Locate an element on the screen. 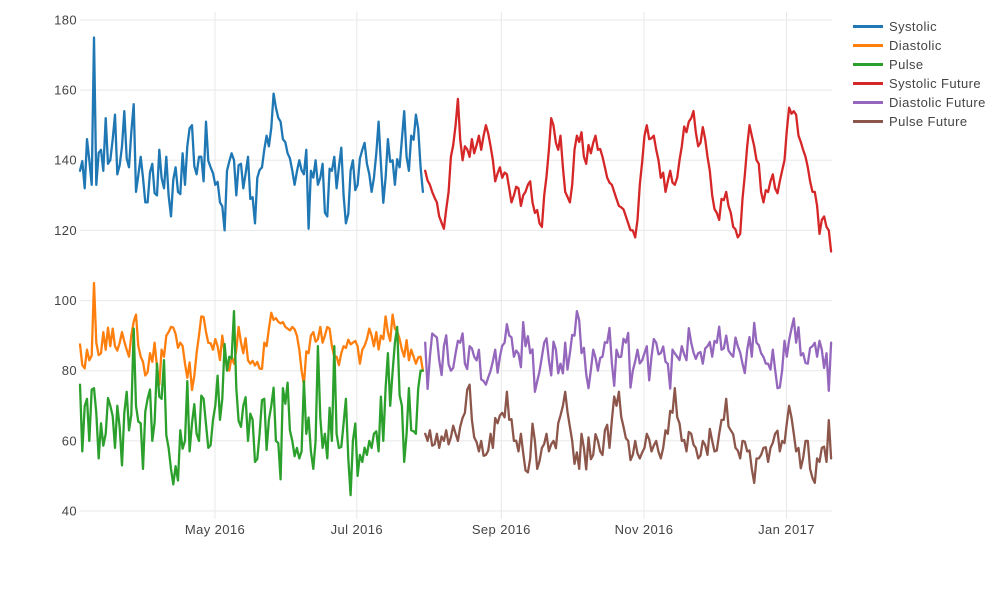  svg-text: Systolic Future is located at coordinates (935, 83).